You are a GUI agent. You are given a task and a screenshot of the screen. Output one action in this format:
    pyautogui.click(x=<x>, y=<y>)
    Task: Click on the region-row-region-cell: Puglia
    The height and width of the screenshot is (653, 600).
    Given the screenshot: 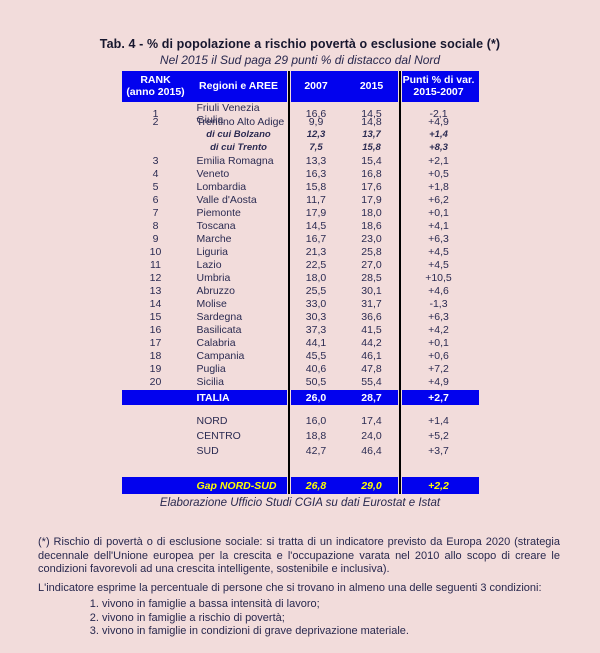 What is the action you would take?
    pyautogui.click(x=211, y=368)
    